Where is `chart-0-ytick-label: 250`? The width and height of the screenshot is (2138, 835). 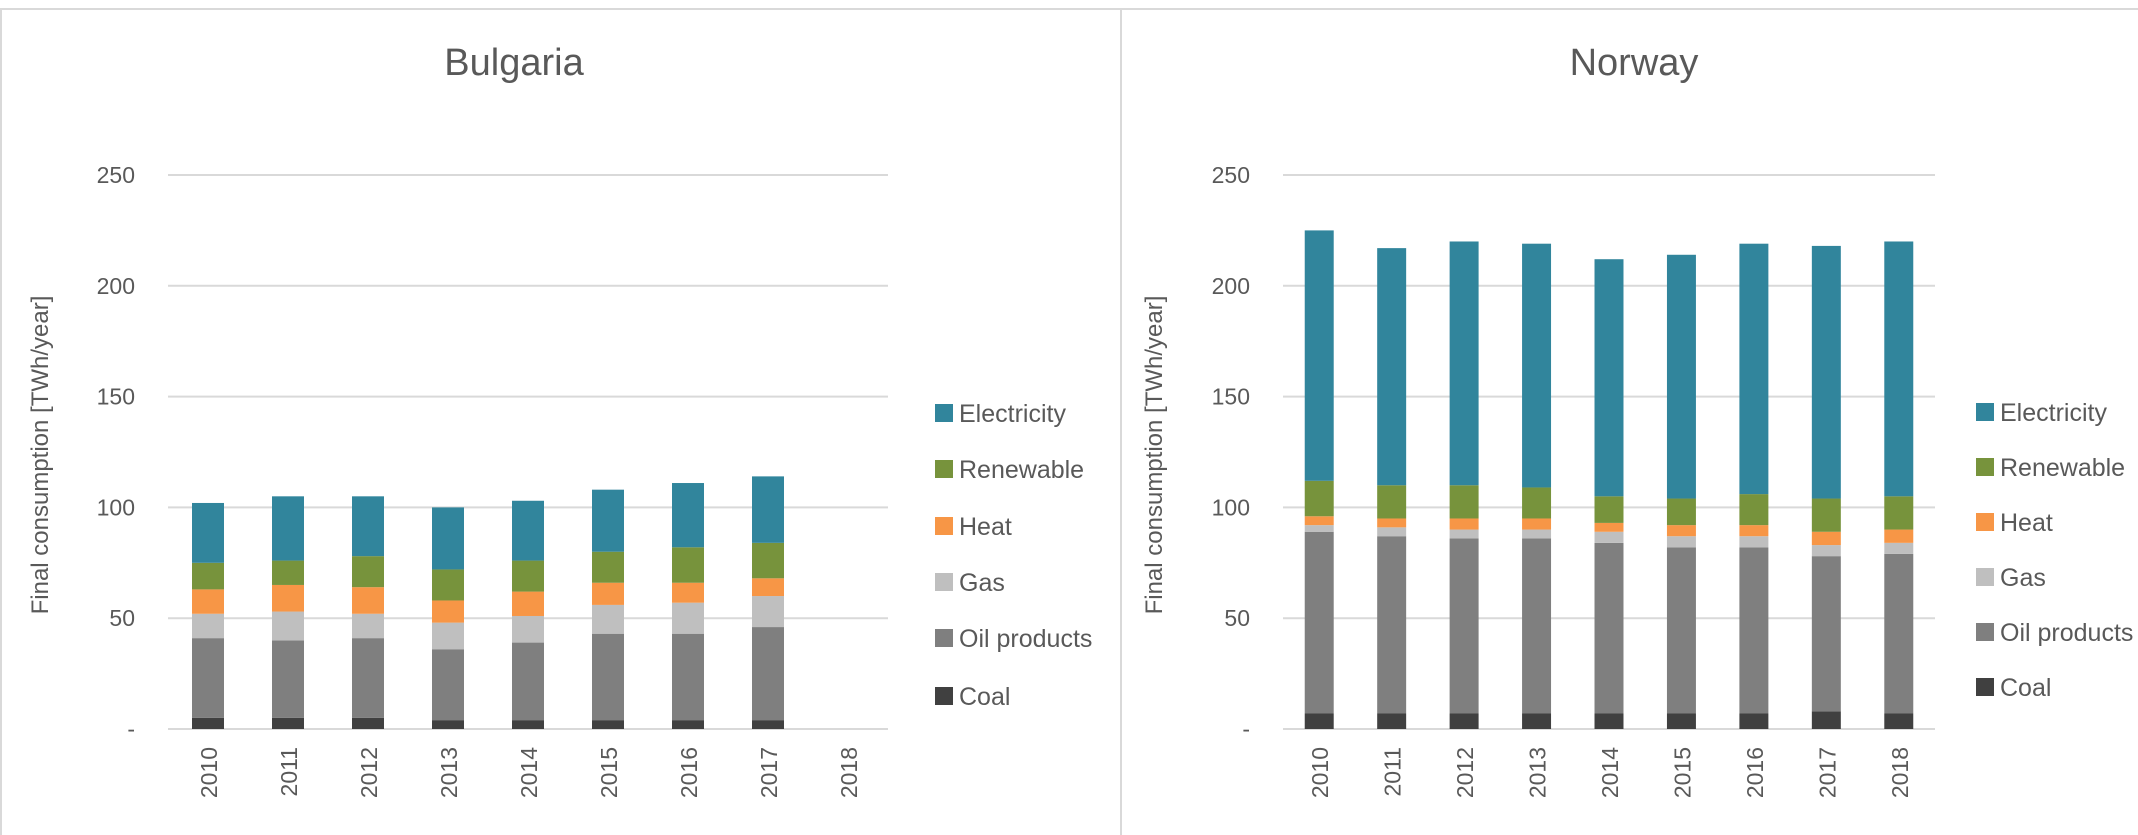 chart-0-ytick-label: 250 is located at coordinates (116, 175).